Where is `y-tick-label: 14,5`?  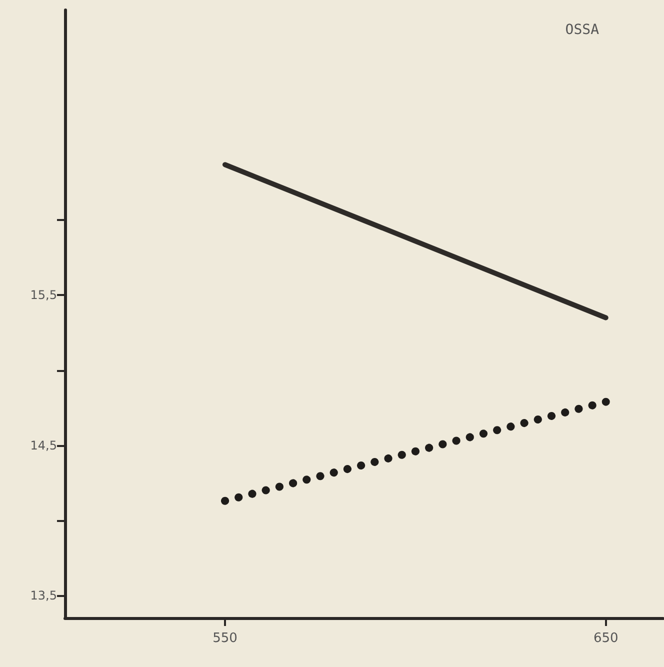
y-tick-label: 14,5 is located at coordinates (43, 445).